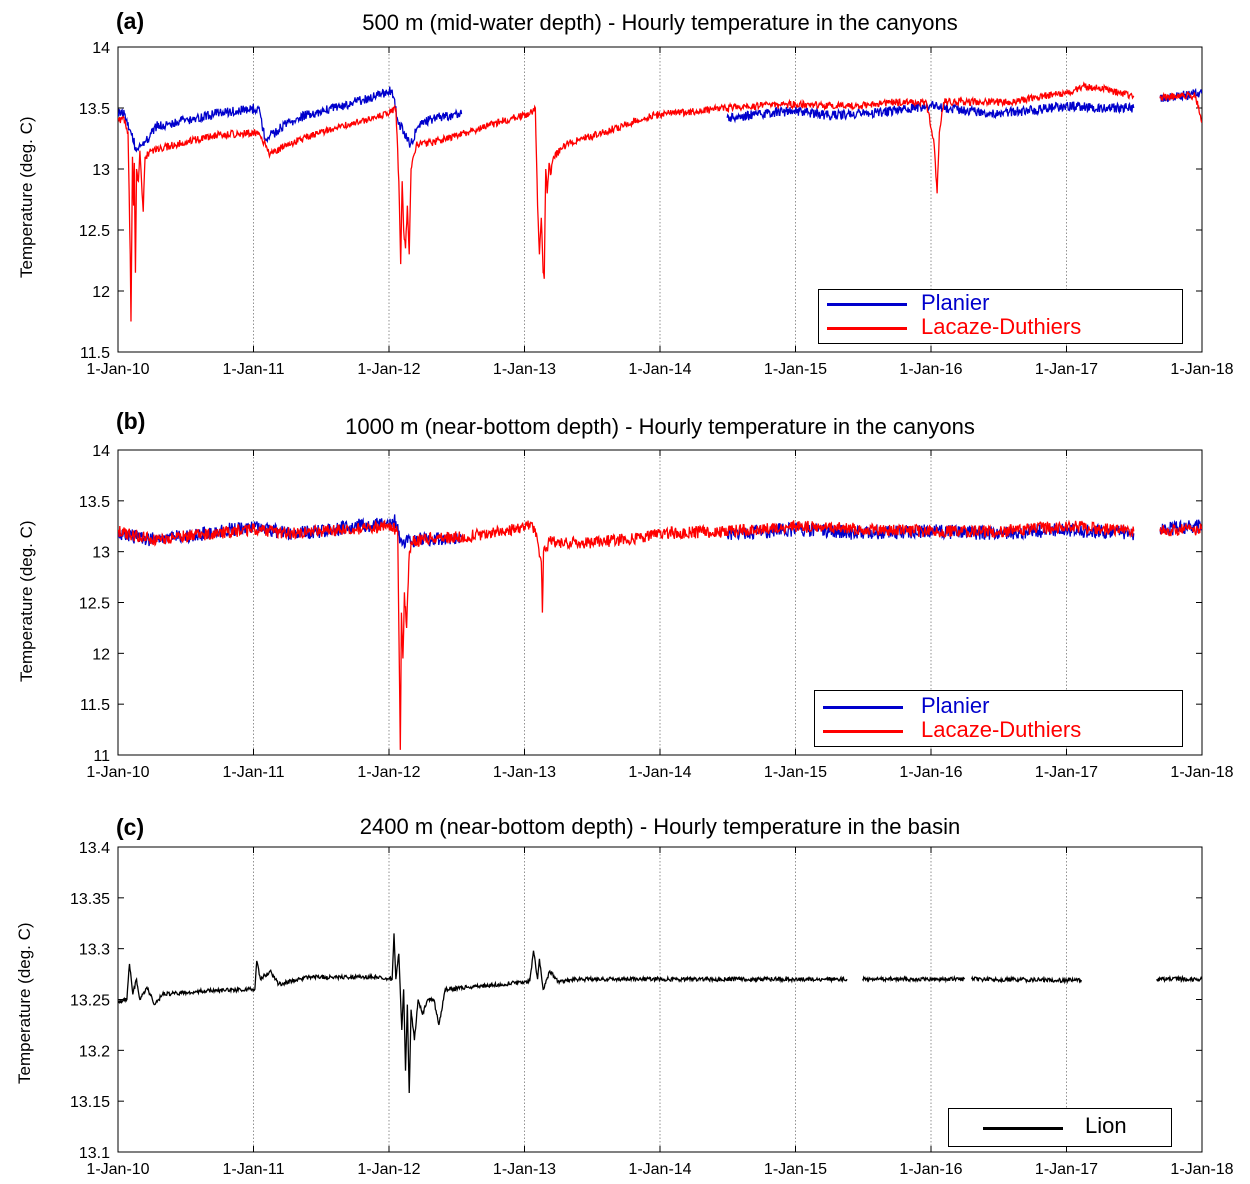 Image resolution: width=1250 pixels, height=1184 pixels. I want to click on panel-a-legend: Planier Lacaze-Duthiers, so click(1000, 316).